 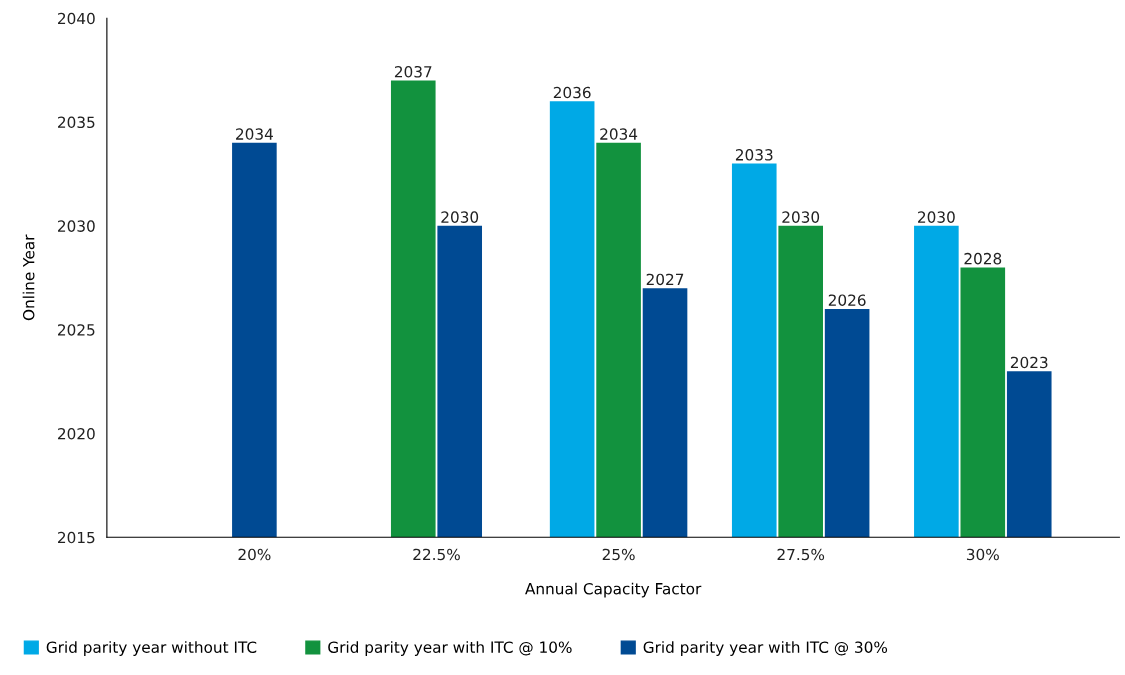 I want to click on legend-label: Grid parity year without ITC, so click(x=151, y=648).